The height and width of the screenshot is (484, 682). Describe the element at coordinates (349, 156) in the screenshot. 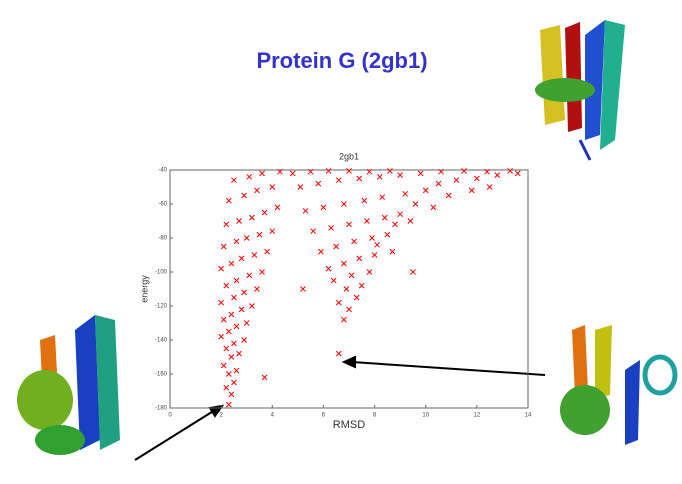

I see `chart-title: 2gb1` at that location.